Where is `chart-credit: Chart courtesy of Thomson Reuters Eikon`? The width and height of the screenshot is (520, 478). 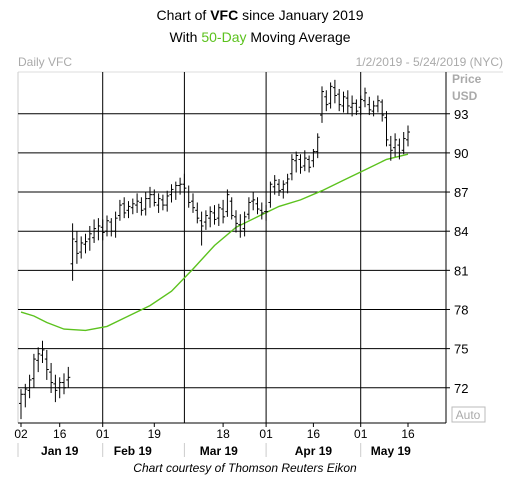 chart-credit: Chart courtesy of Thomson Reuters Eikon is located at coordinates (245, 468).